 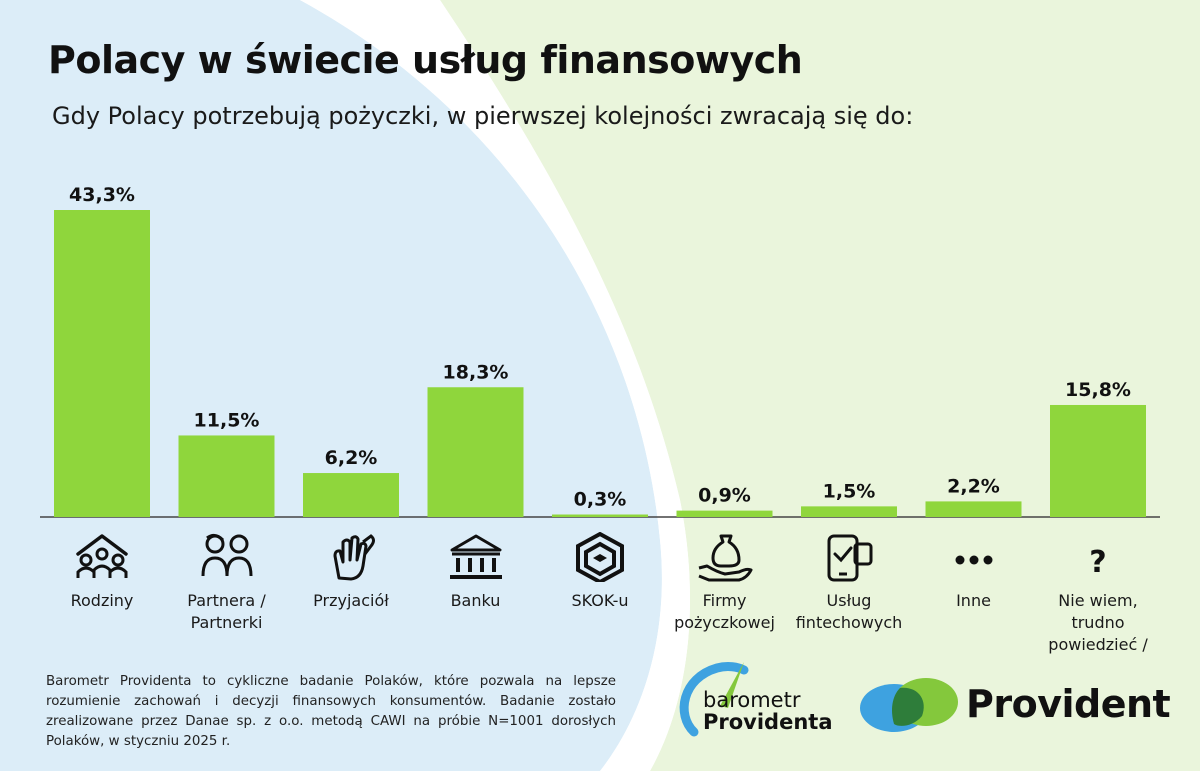 What do you see at coordinates (102, 600) in the screenshot?
I see `category-label-1: Rodziny` at bounding box center [102, 600].